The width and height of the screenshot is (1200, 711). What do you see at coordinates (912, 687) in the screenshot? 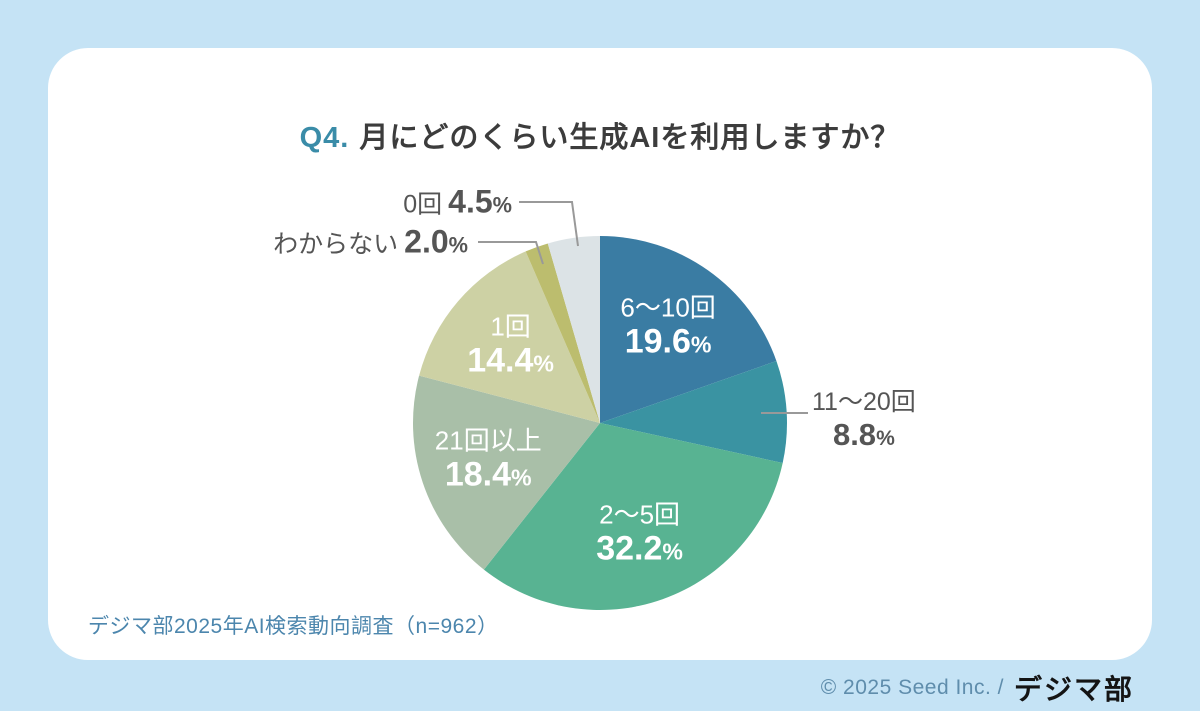
I see `copyright-text: © 2025 Seed Inc. /` at bounding box center [912, 687].